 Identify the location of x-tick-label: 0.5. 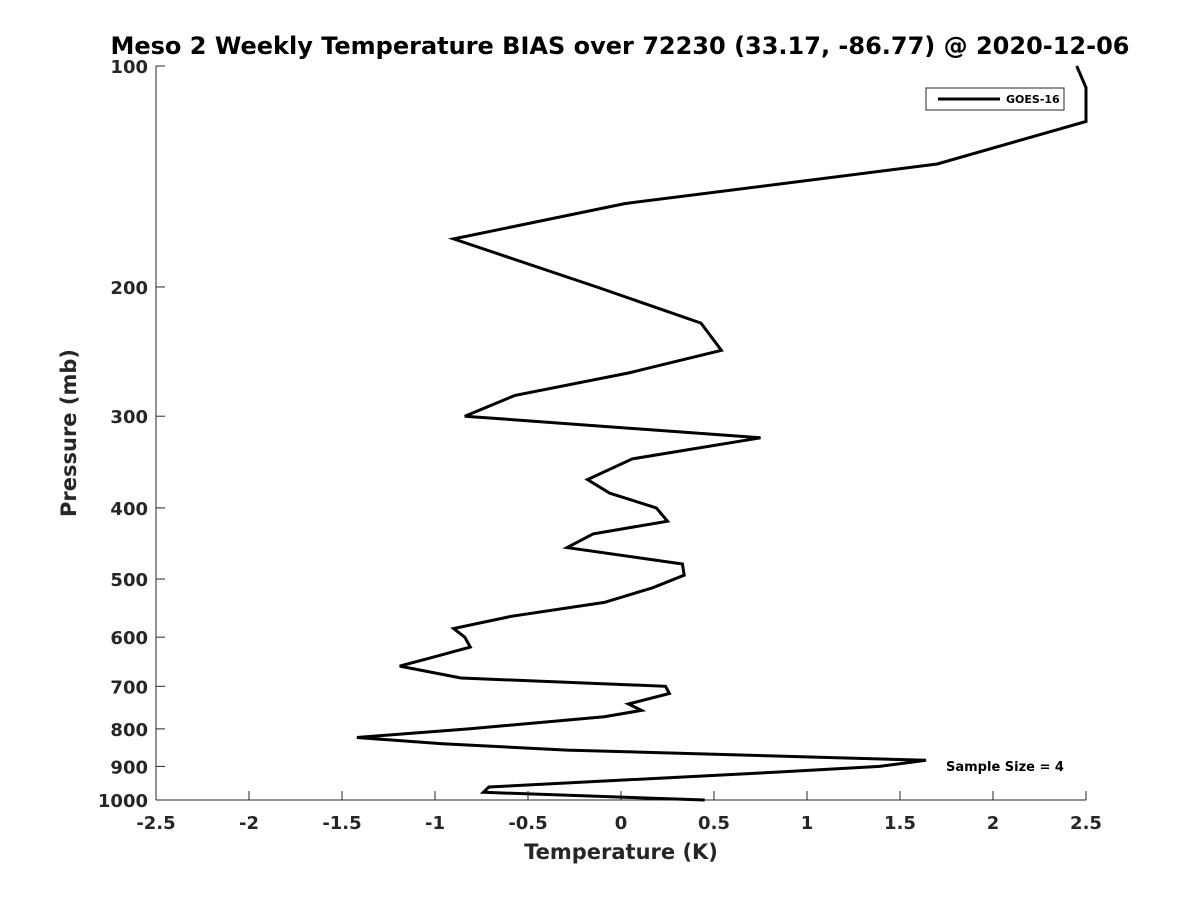
(714, 823).